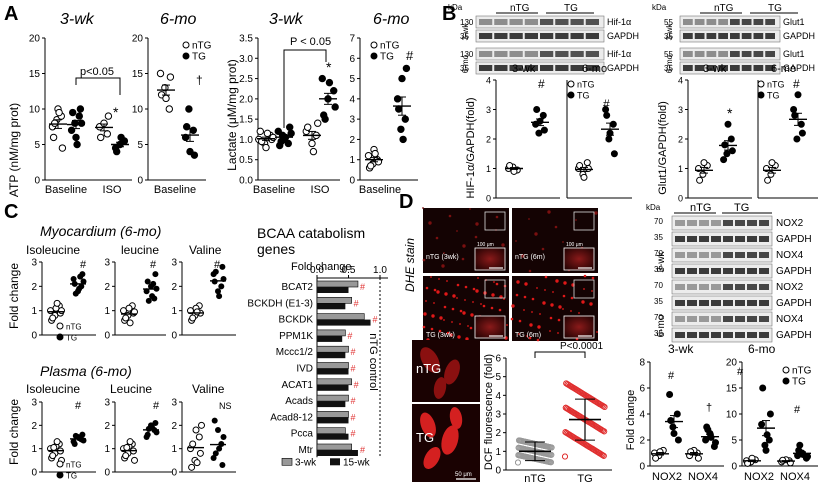  I want to click on plasma-ytick-label: 3, so click(107, 403).